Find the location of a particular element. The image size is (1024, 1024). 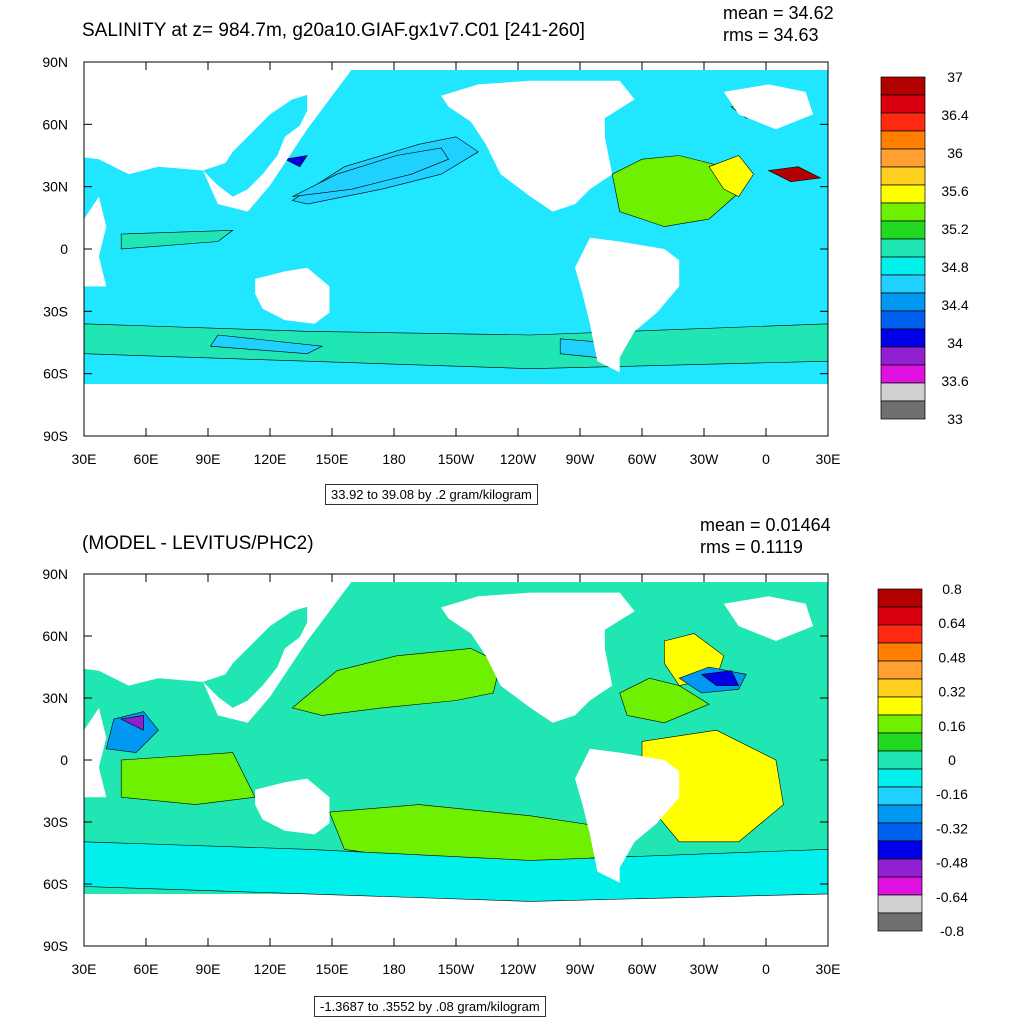

top-range-label: 33.92 to 39.08 by .2 gram/kilogram is located at coordinates (431, 494).